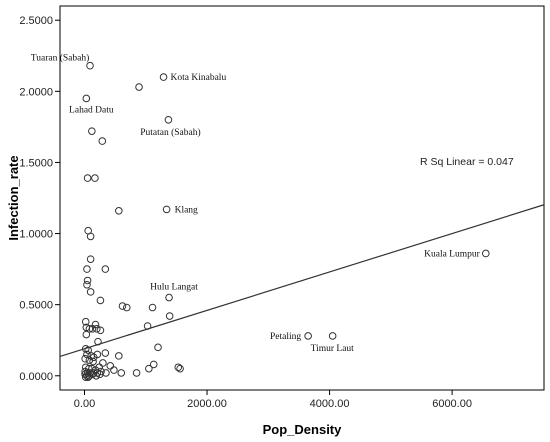  What do you see at coordinates (452, 404) in the screenshot?
I see `x-tick-label: 6000.00` at bounding box center [452, 404].